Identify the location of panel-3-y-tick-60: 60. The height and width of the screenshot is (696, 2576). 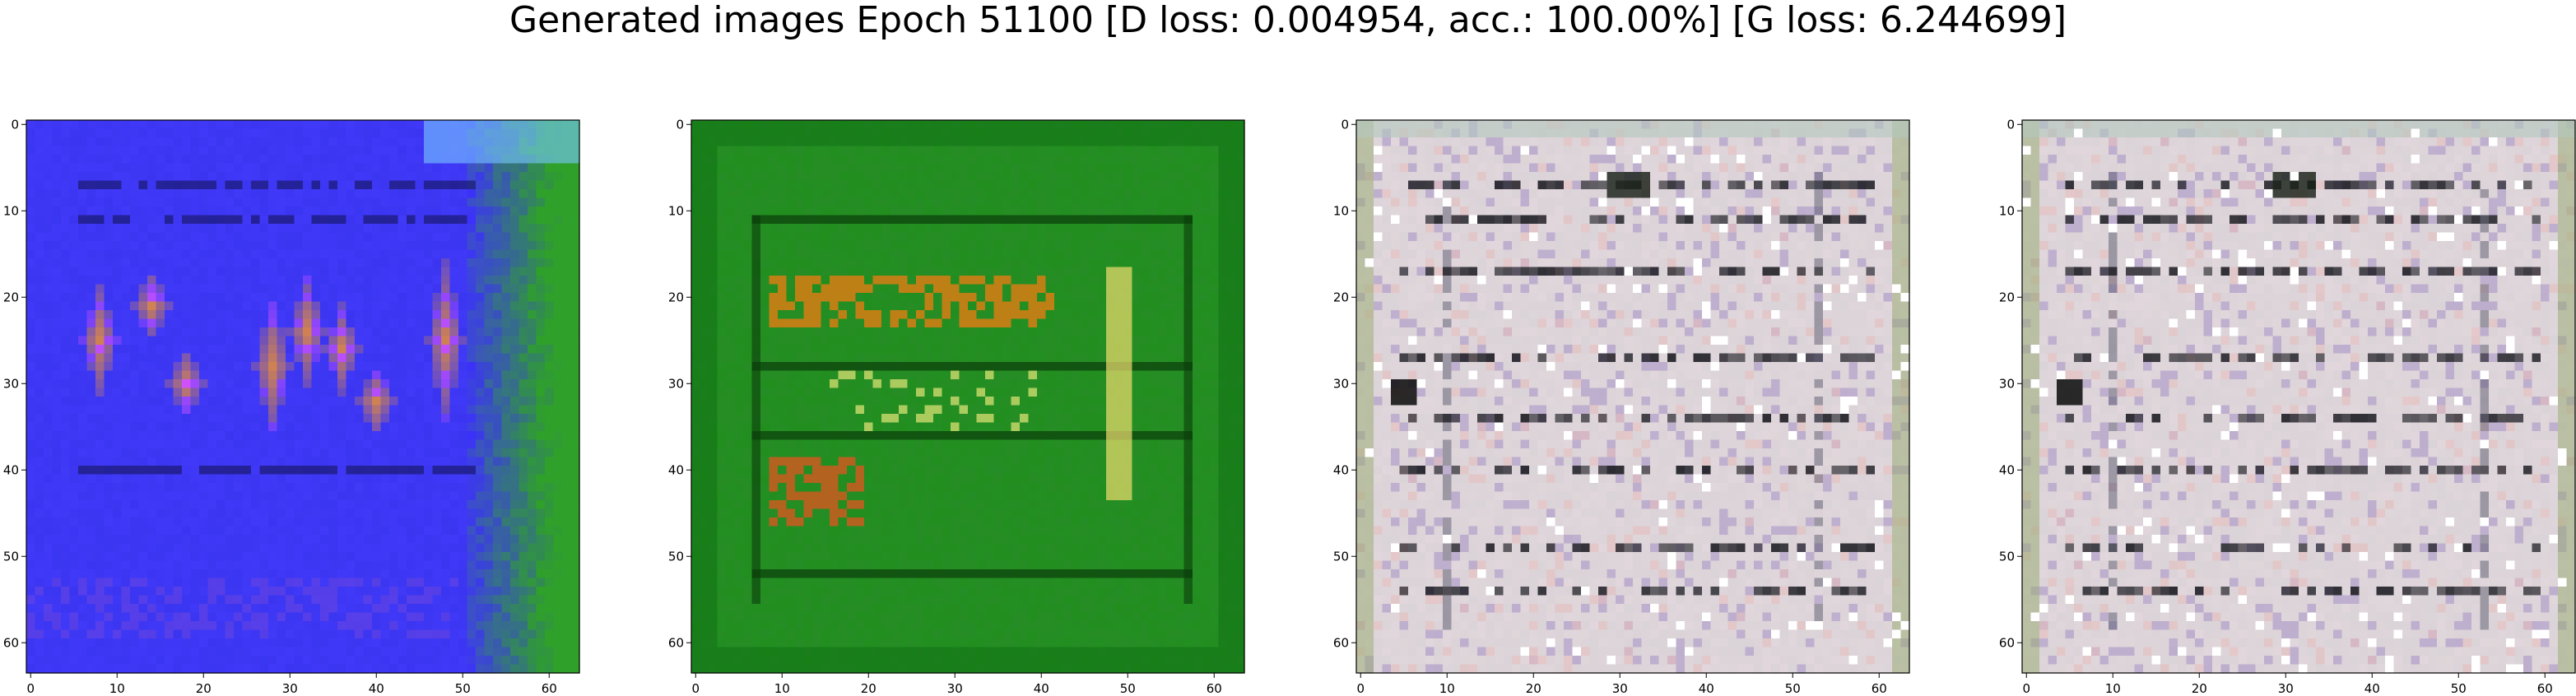
(1341, 642).